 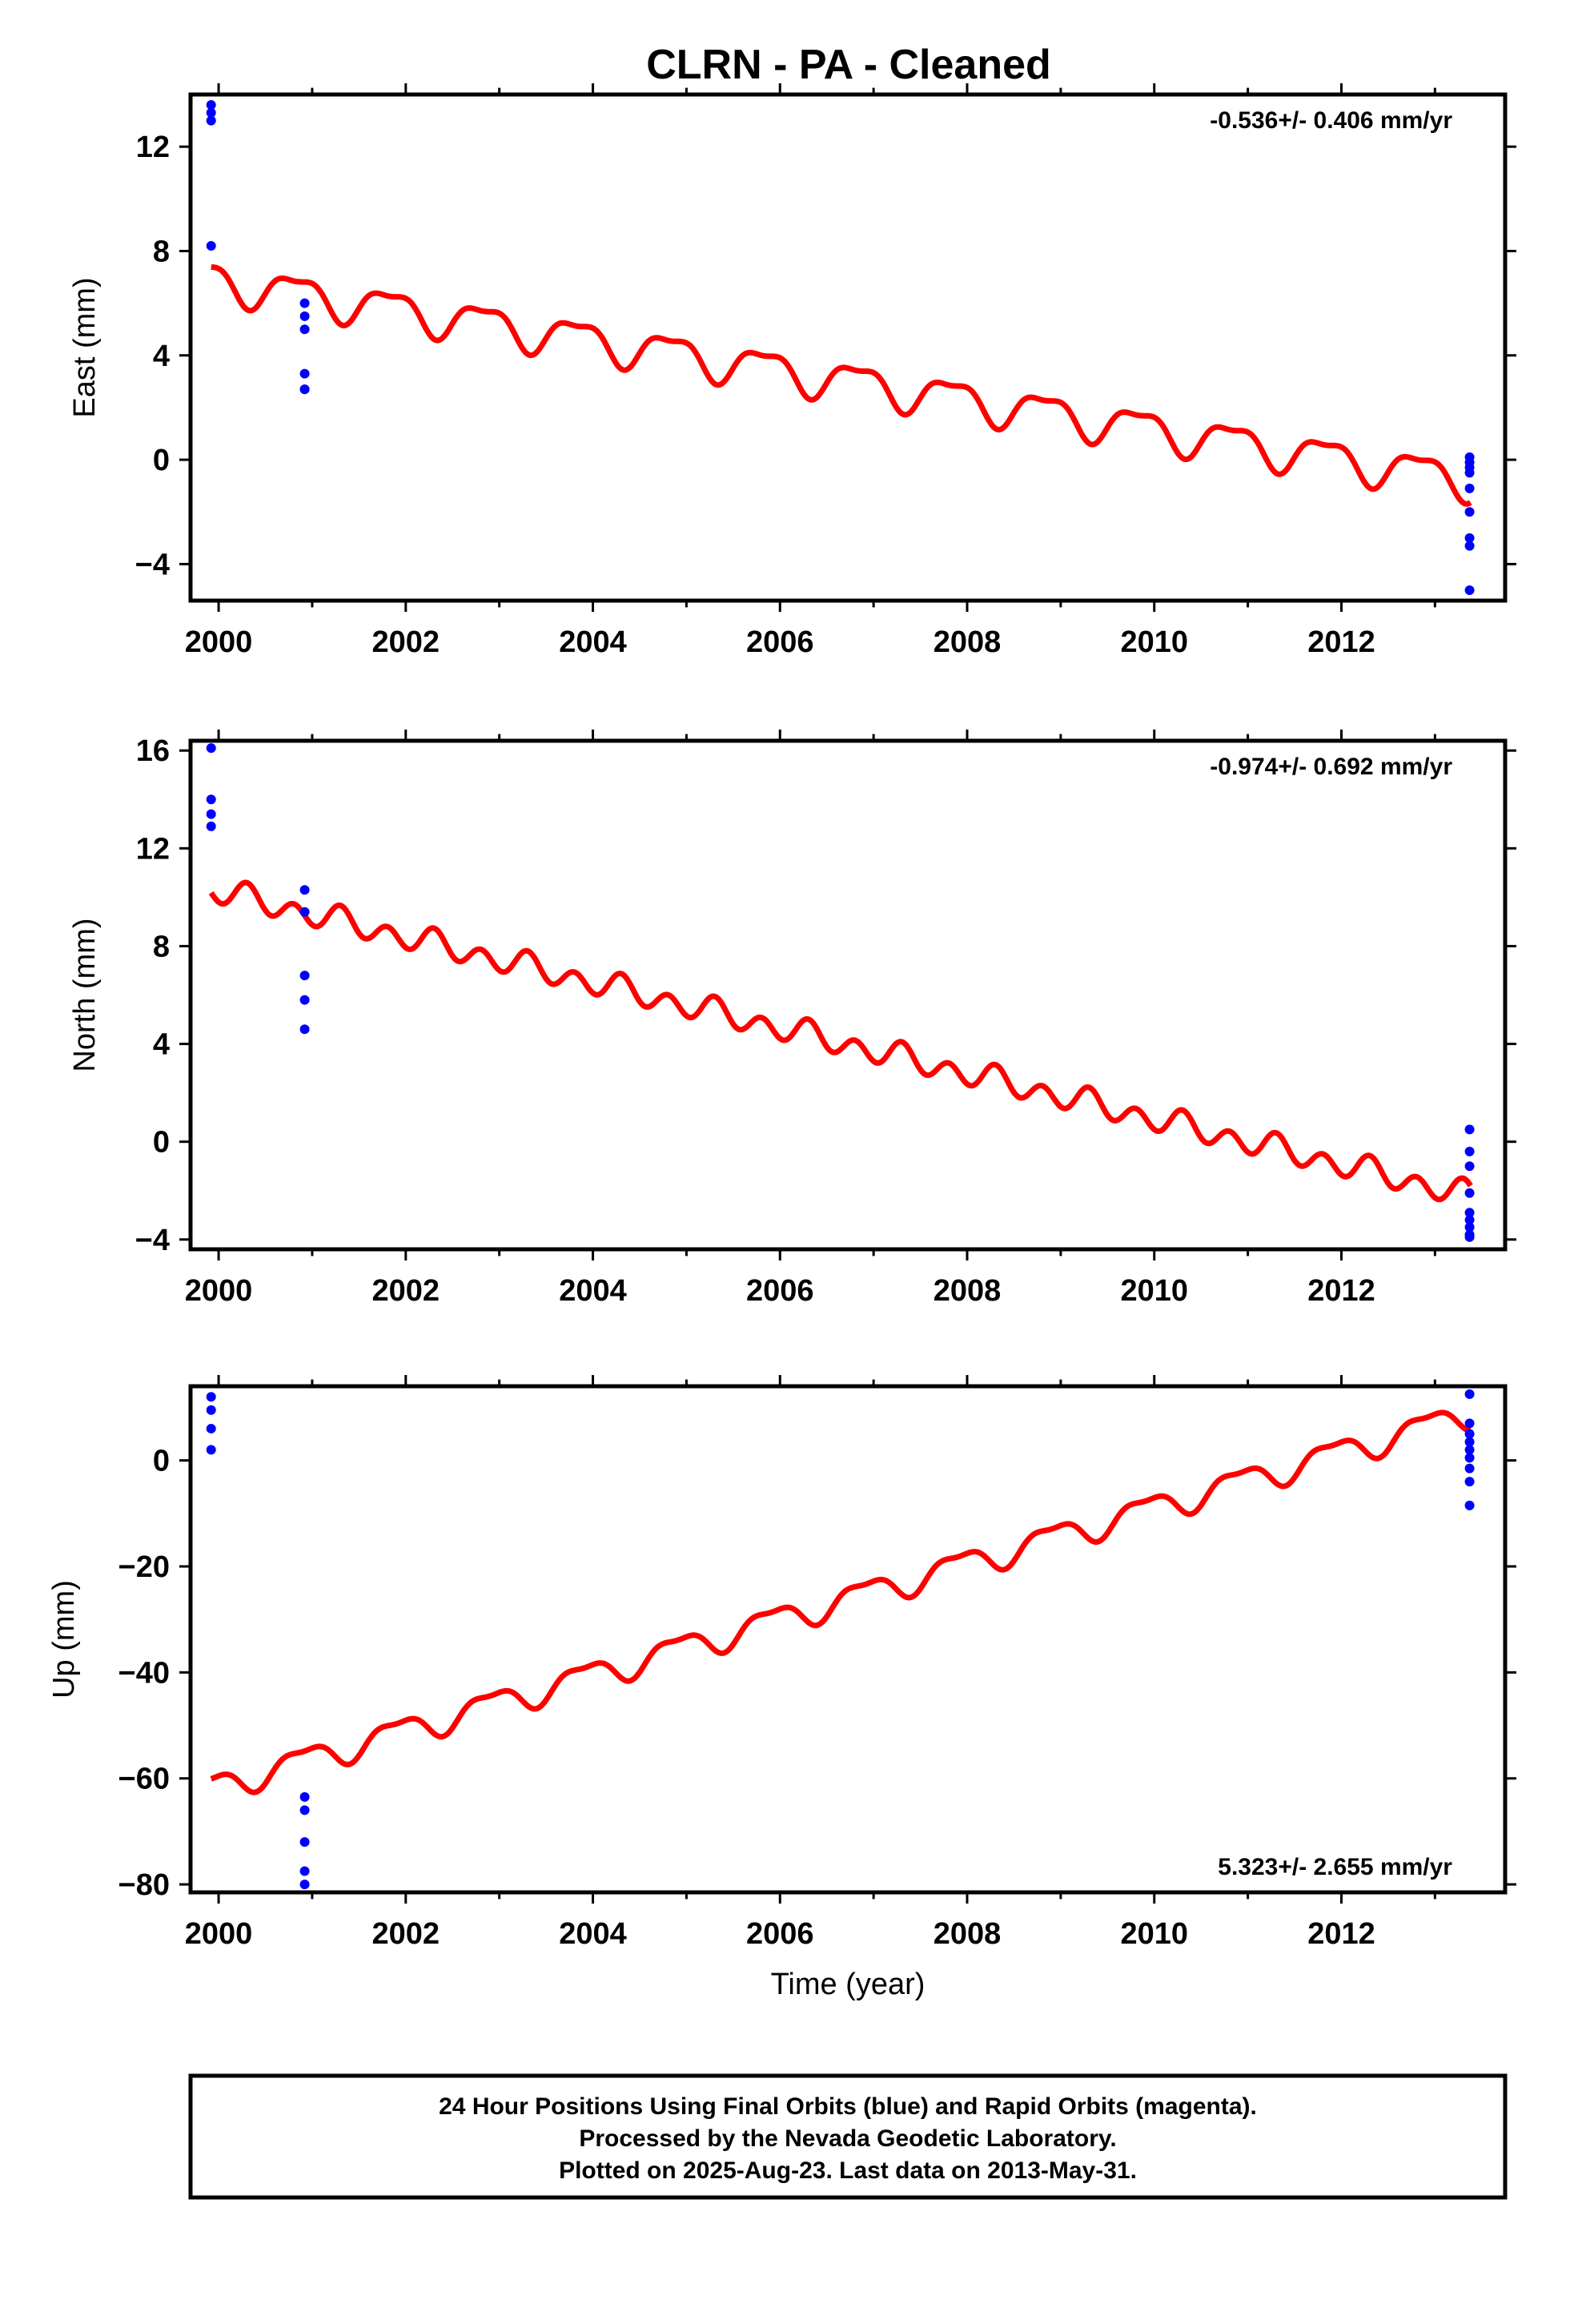 What do you see at coordinates (64, 1639) in the screenshot?
I see `y-axis-label: Up (mm)` at bounding box center [64, 1639].